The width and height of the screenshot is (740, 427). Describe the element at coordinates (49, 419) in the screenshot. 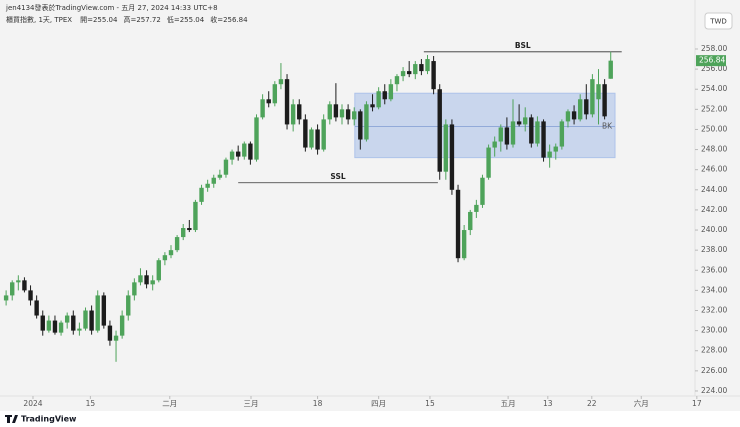

I see `footer: TradingView` at that location.